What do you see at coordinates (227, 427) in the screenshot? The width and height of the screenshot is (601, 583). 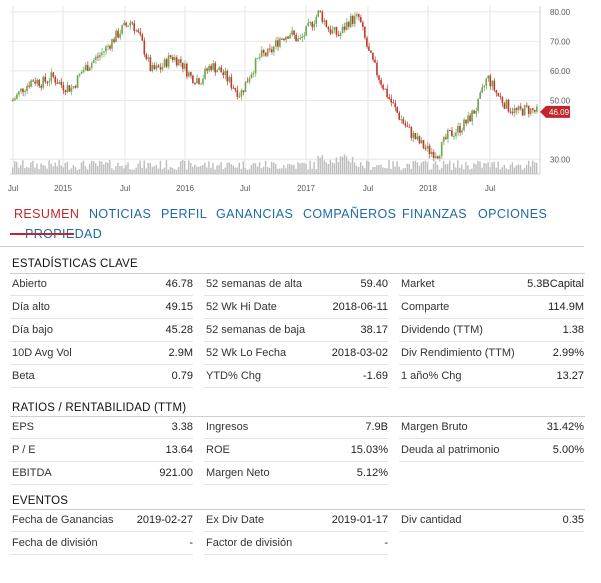 I see `stat-label: Ingresos` at bounding box center [227, 427].